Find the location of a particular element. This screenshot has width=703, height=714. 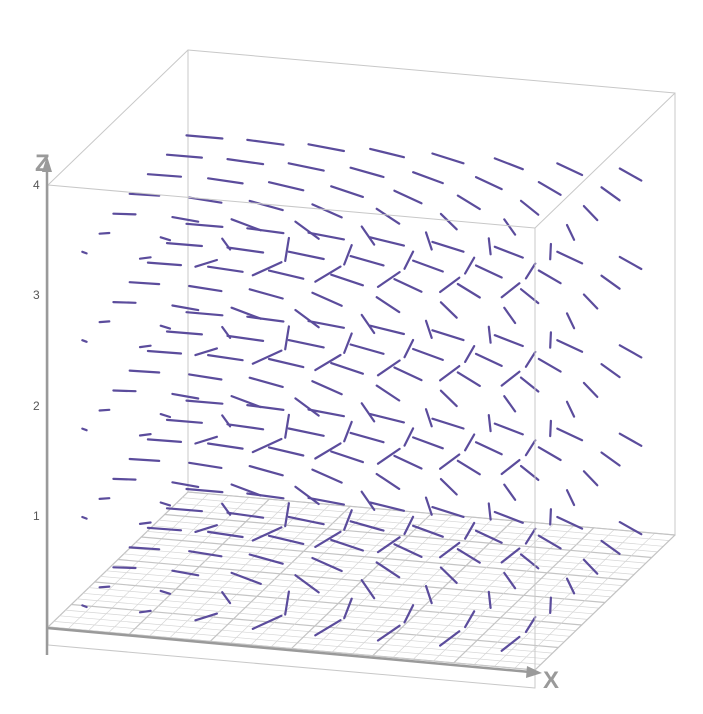

z-tick-label-4: 4 is located at coordinates (36, 185).